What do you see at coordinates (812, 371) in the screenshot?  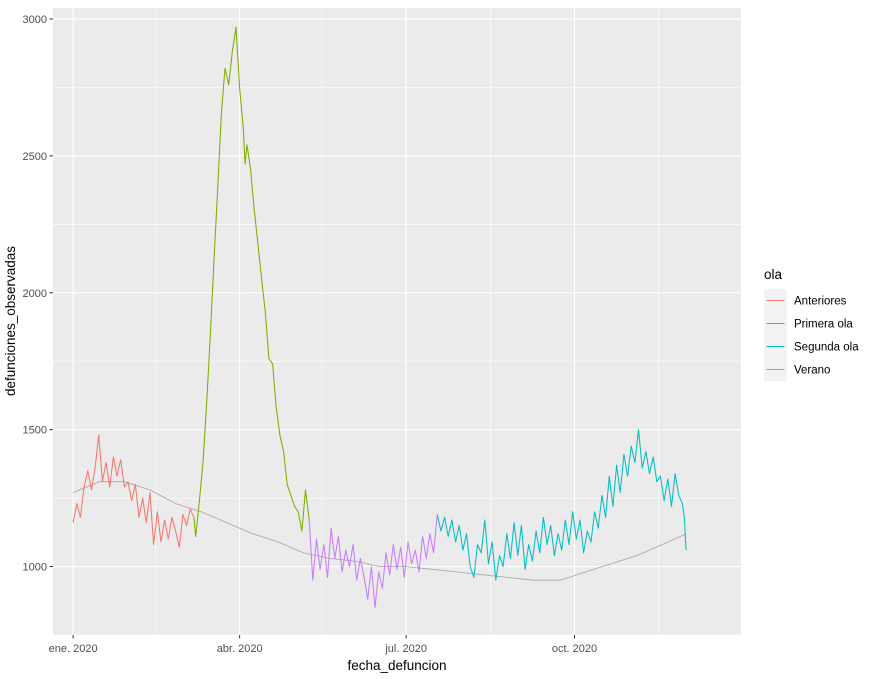 I see `legend-label-verano: Verano` at bounding box center [812, 371].